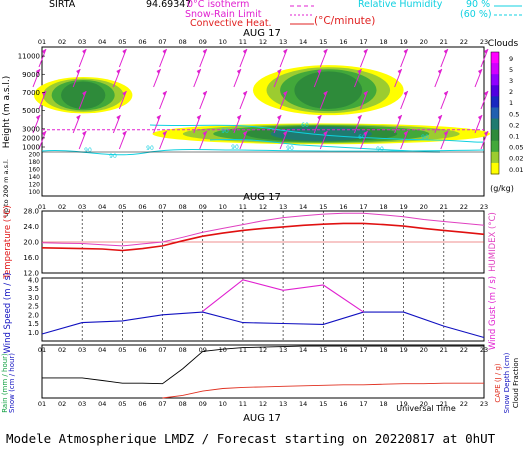 This screenshot has width=528, height=450. I want to click on hour-tick-label: 15, so click(323, 42).